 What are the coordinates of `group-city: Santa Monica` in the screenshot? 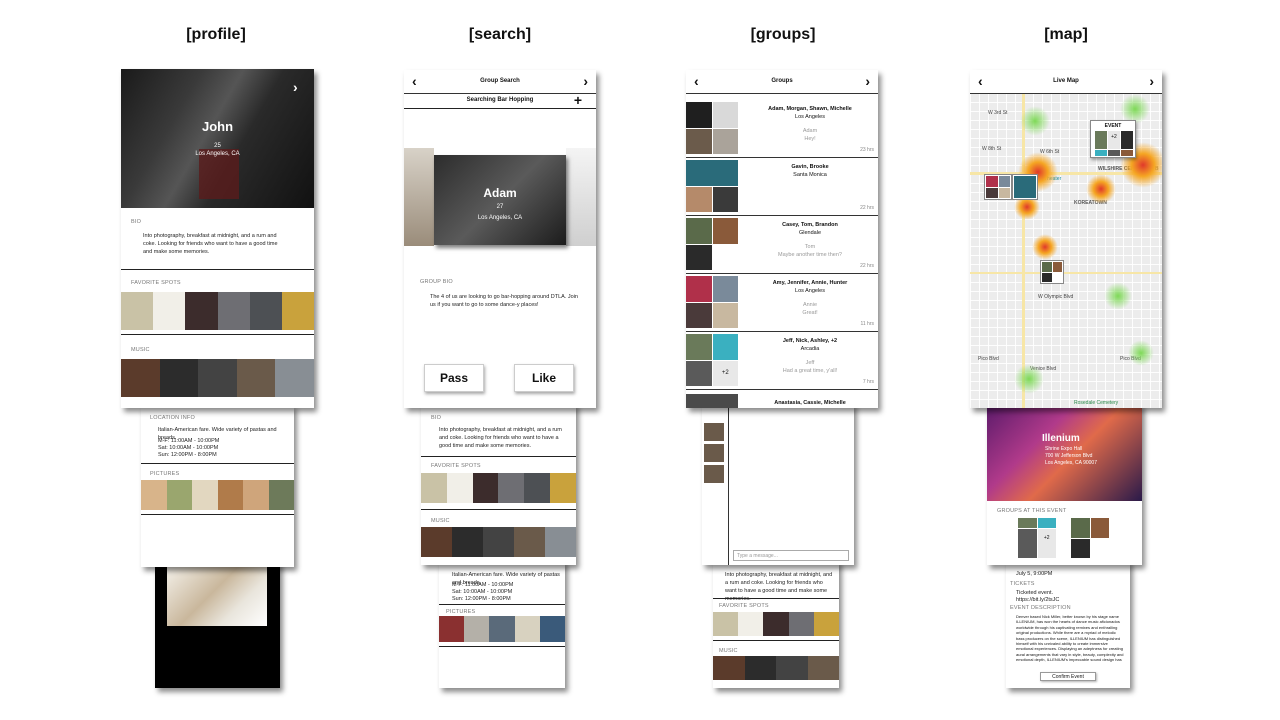 It's located at (810, 175).